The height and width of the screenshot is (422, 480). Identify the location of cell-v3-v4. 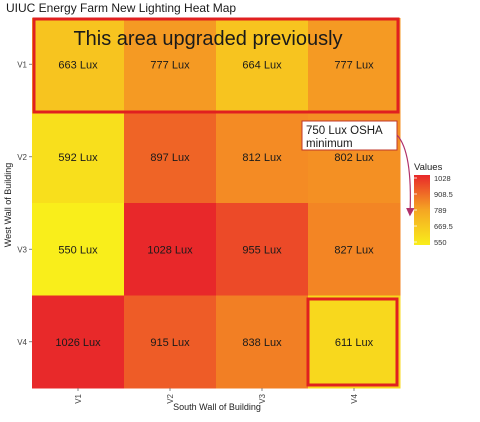
(262, 342).